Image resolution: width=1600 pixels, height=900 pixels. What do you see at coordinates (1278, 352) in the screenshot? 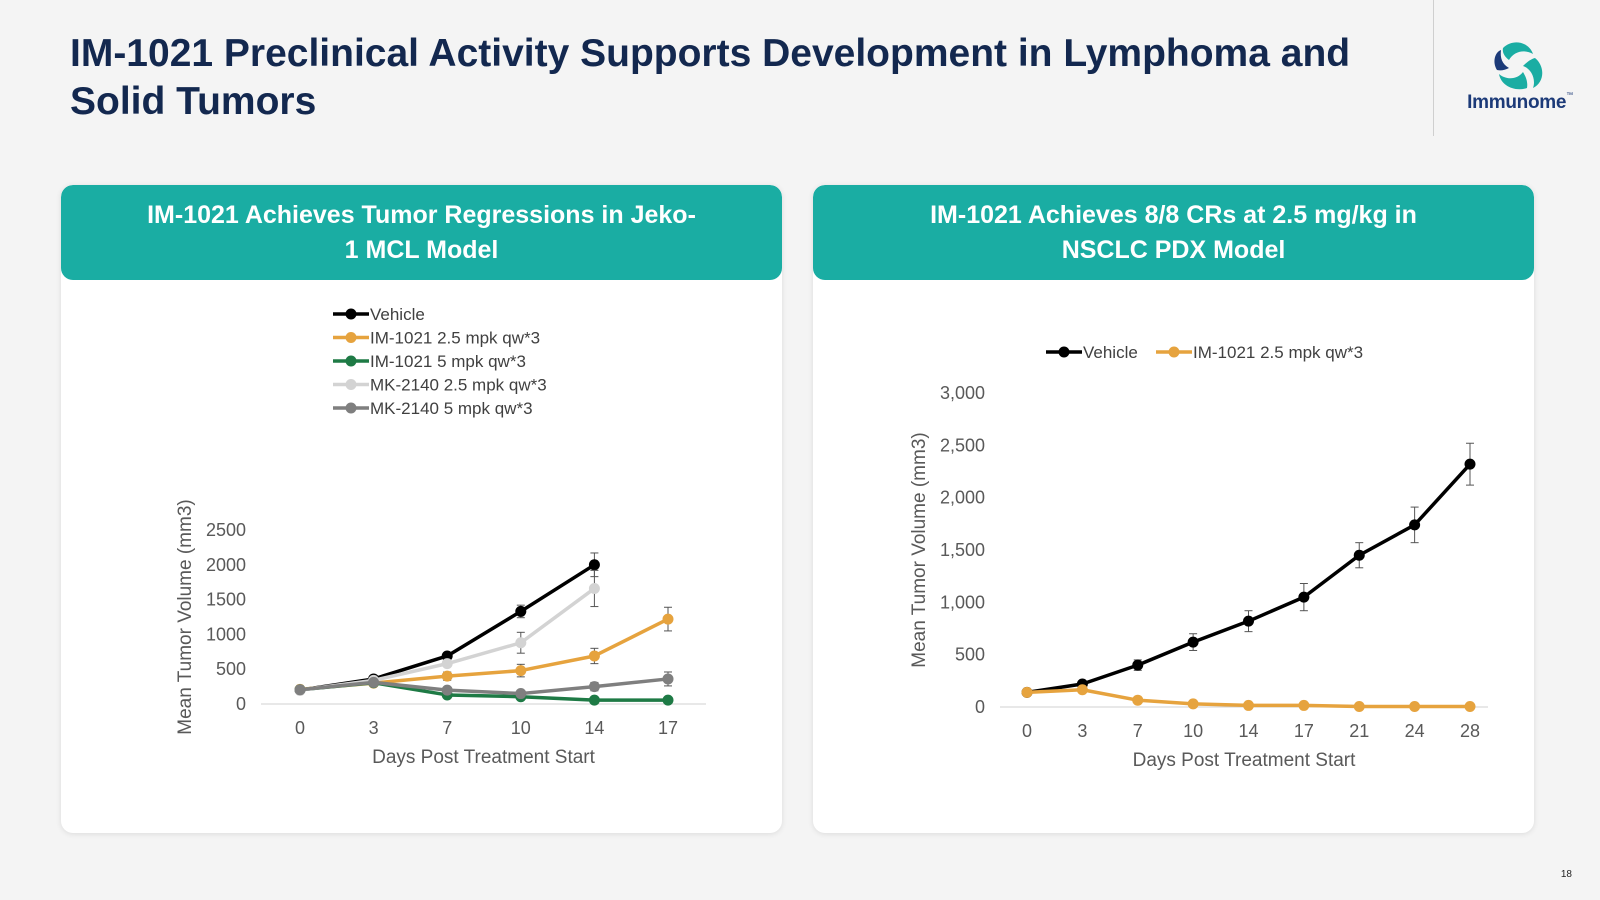
I see `right-chart-legend-label: IM-1021 2.5 mpk qw*3` at bounding box center [1278, 352].